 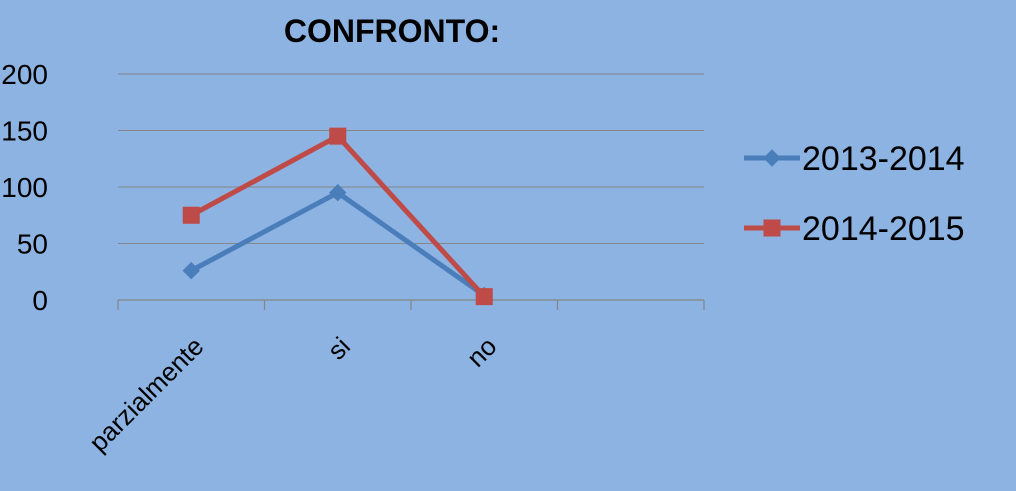 I want to click on chart-title: CONFRONTO:, so click(x=392, y=31).